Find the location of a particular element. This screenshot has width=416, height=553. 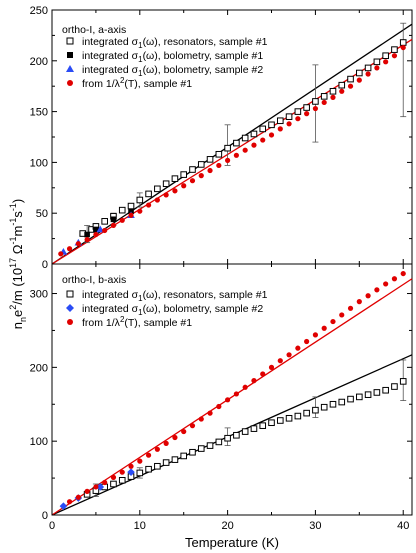

legend-label-bol1: integrated σ1(ω), bolometry, sample #1 is located at coordinates (172, 57).